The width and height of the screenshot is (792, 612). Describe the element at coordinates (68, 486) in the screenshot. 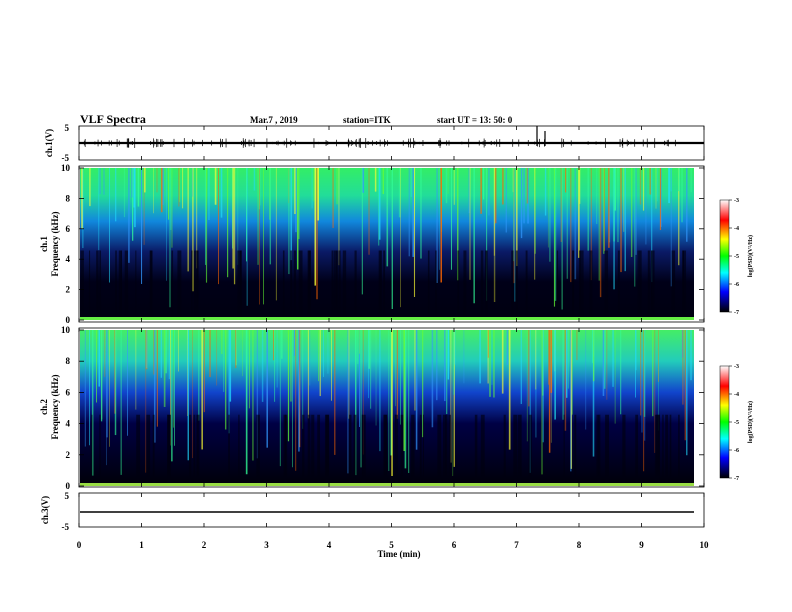

I see `ch2-freq-tick-label: 0` at that location.